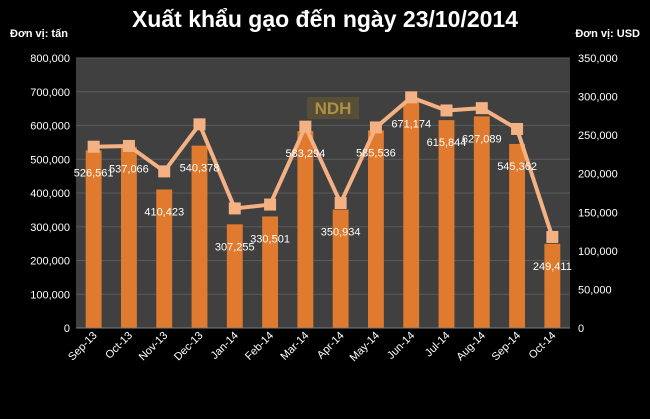  Describe the element at coordinates (325, 19) in the screenshot. I see `chart-title: Xuất khẩu gạo đến ngày 23/10/2014` at that location.